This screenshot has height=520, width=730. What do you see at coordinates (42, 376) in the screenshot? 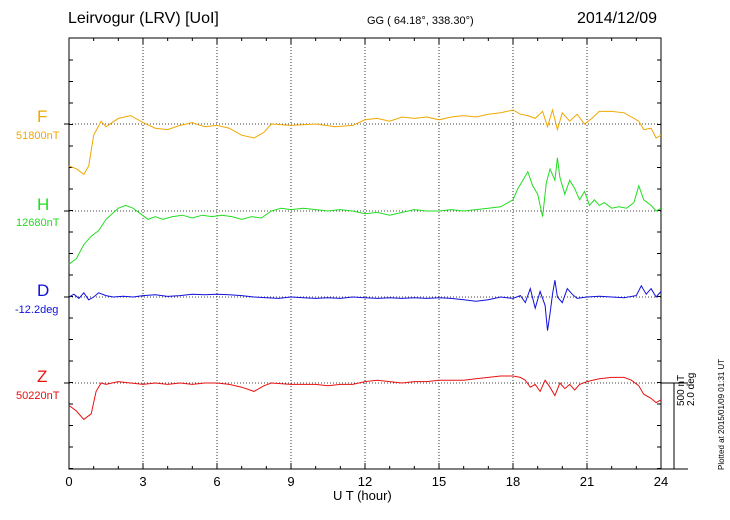
I see `component-label-z: Z` at bounding box center [42, 376].